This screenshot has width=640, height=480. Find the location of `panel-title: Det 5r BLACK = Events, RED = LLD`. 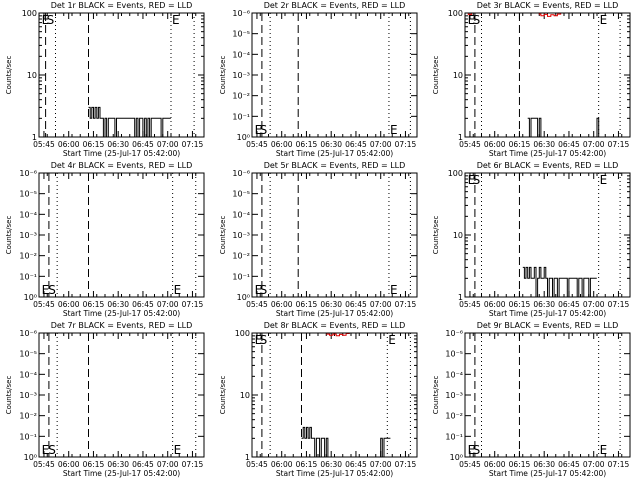

panel-title: Det 5r BLACK = Events, RED = LLD is located at coordinates (335, 165).